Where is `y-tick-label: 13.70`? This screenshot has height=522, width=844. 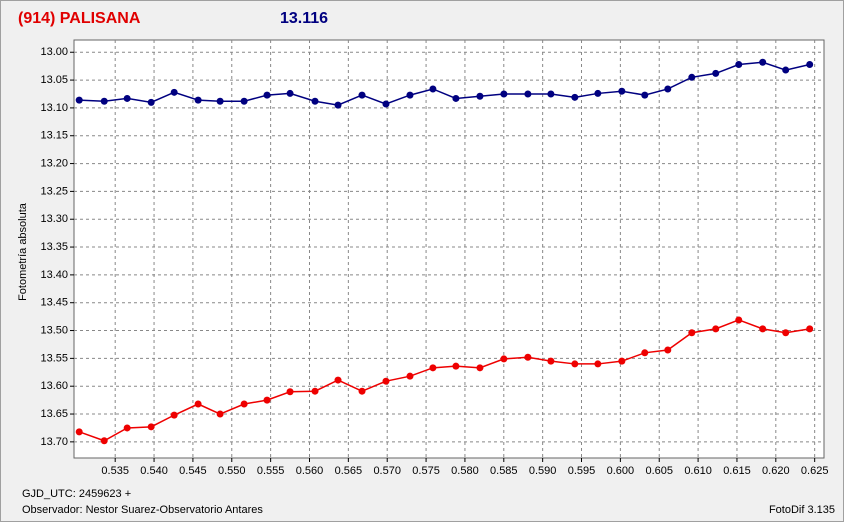
y-tick-label: 13.70 is located at coordinates (54, 442).